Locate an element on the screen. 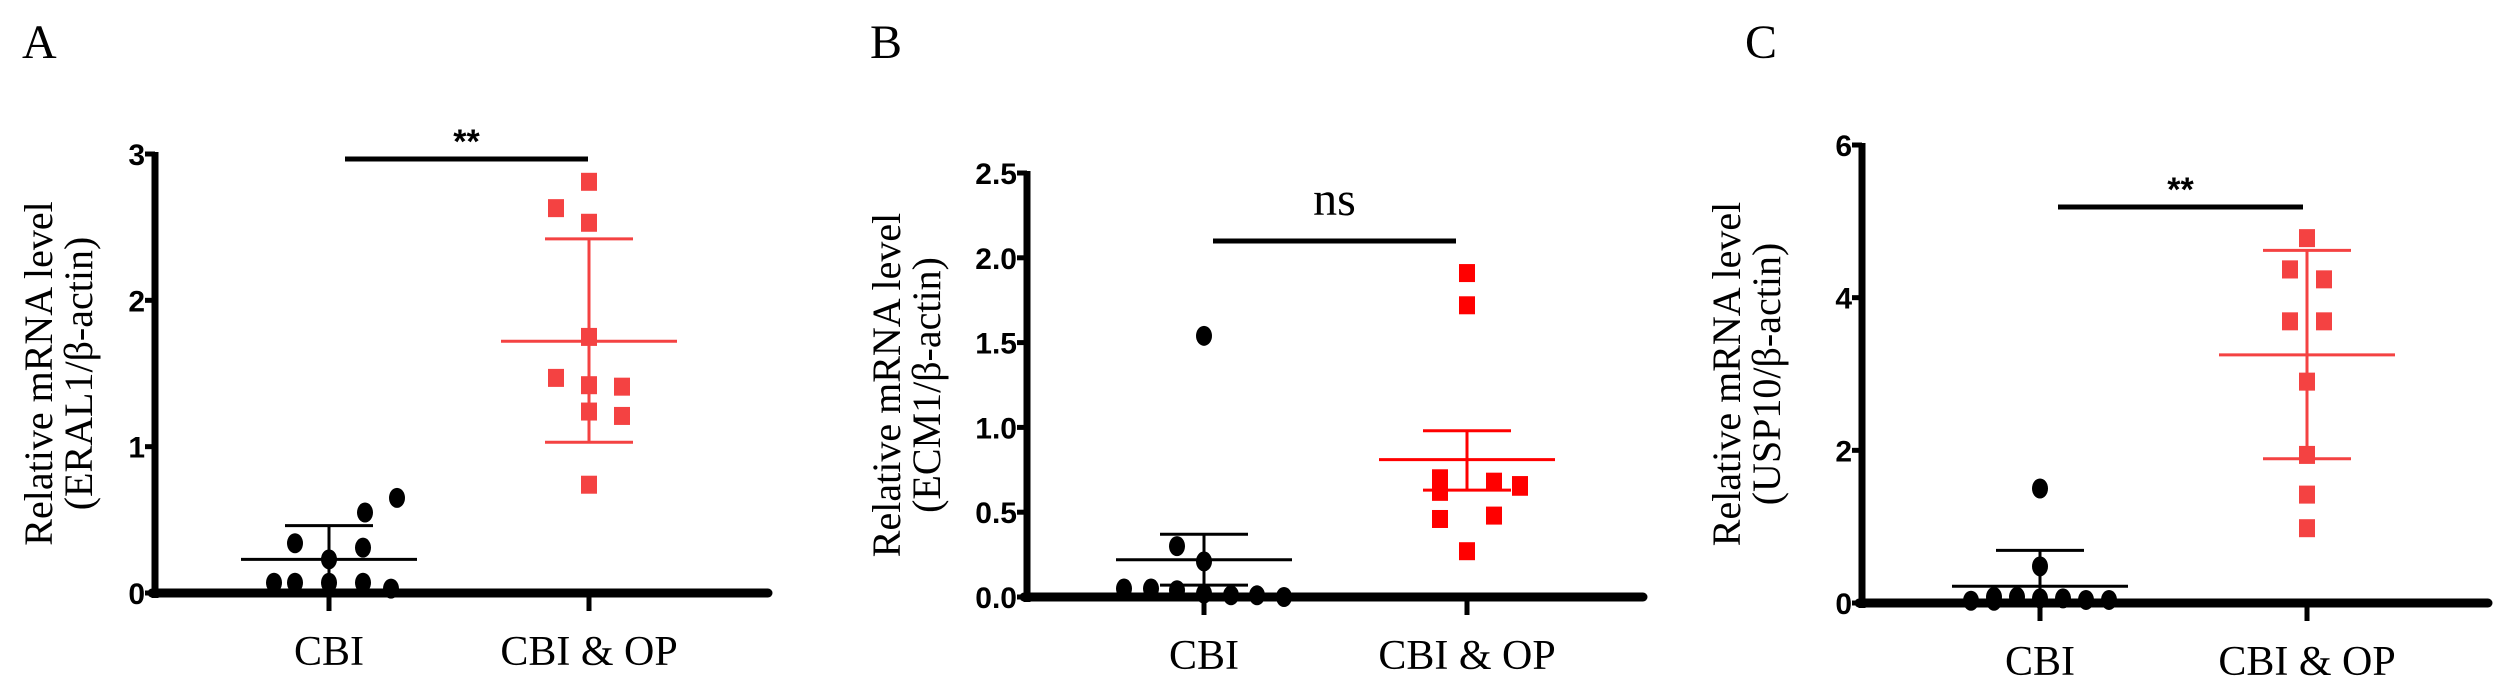 The image size is (2500, 695). y-axis-label-unit: (ECM1/β-actin) is located at coordinates (926, 385).